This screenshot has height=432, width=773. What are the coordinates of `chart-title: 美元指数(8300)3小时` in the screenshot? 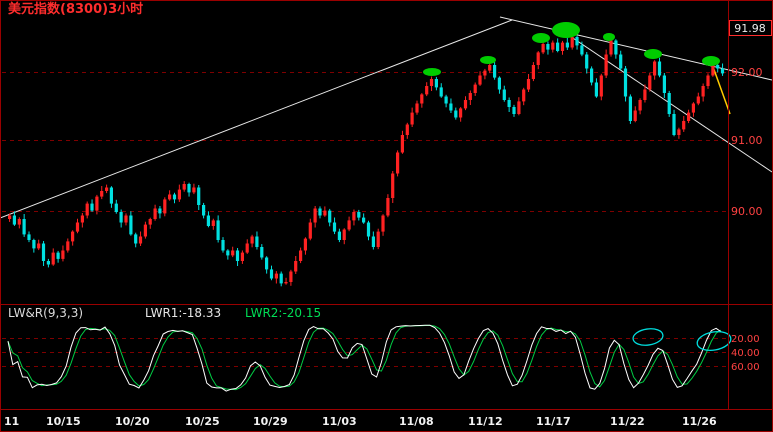 It's located at (75, 9).